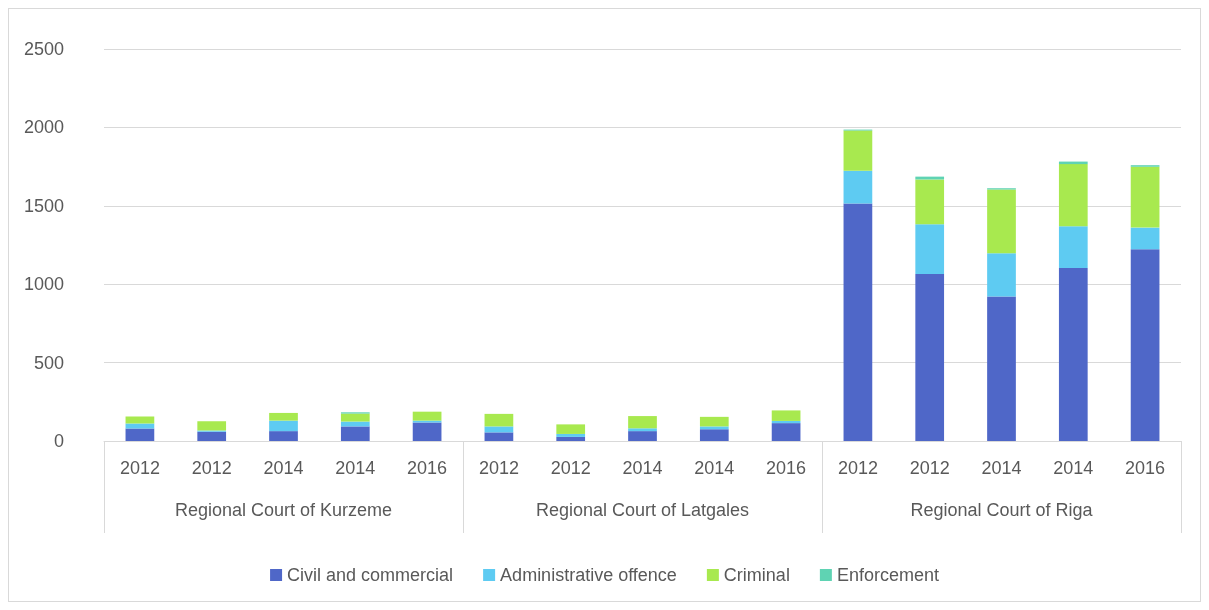  What do you see at coordinates (1002, 510) in the screenshot?
I see `text: Regional Court of Riga` at bounding box center [1002, 510].